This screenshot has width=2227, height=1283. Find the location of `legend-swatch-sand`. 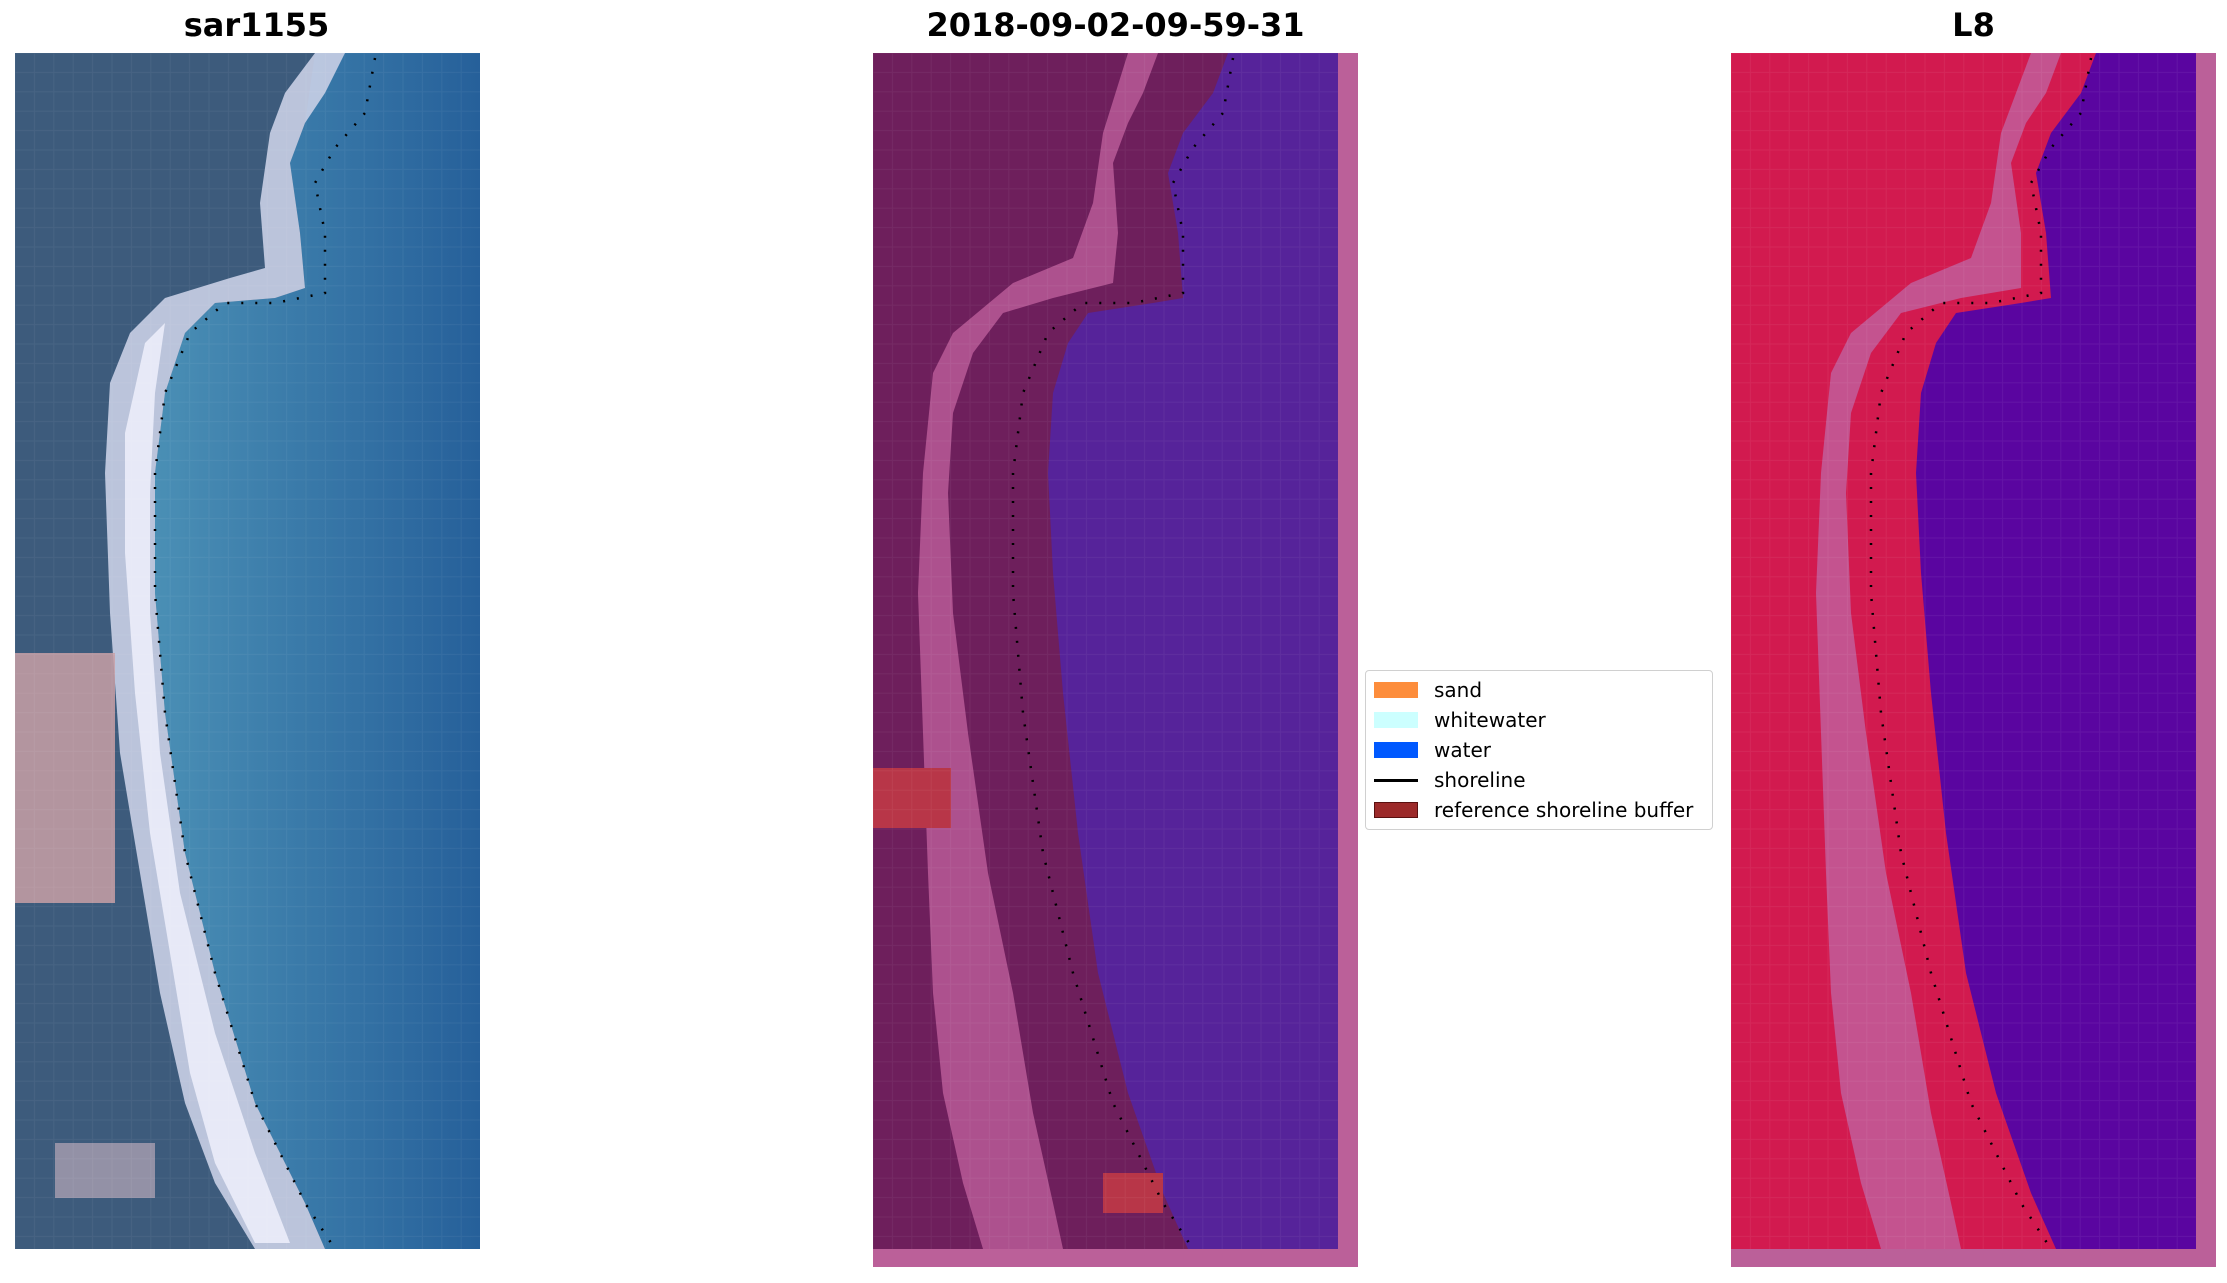

legend-swatch-sand is located at coordinates (1396, 690).